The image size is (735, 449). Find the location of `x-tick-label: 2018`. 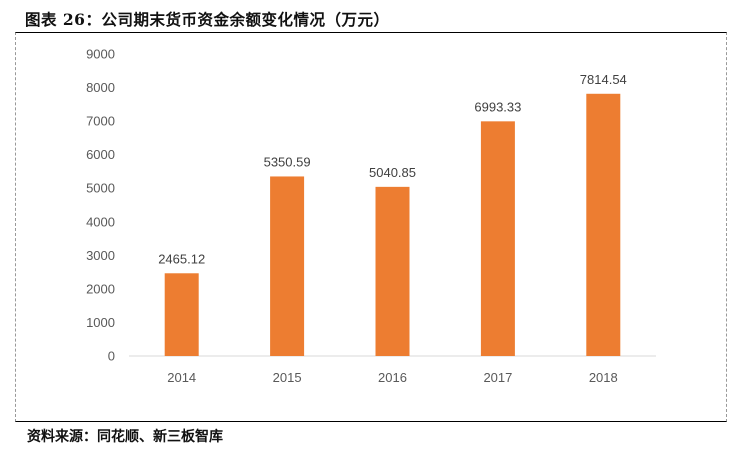

x-tick-label: 2018 is located at coordinates (603, 377).